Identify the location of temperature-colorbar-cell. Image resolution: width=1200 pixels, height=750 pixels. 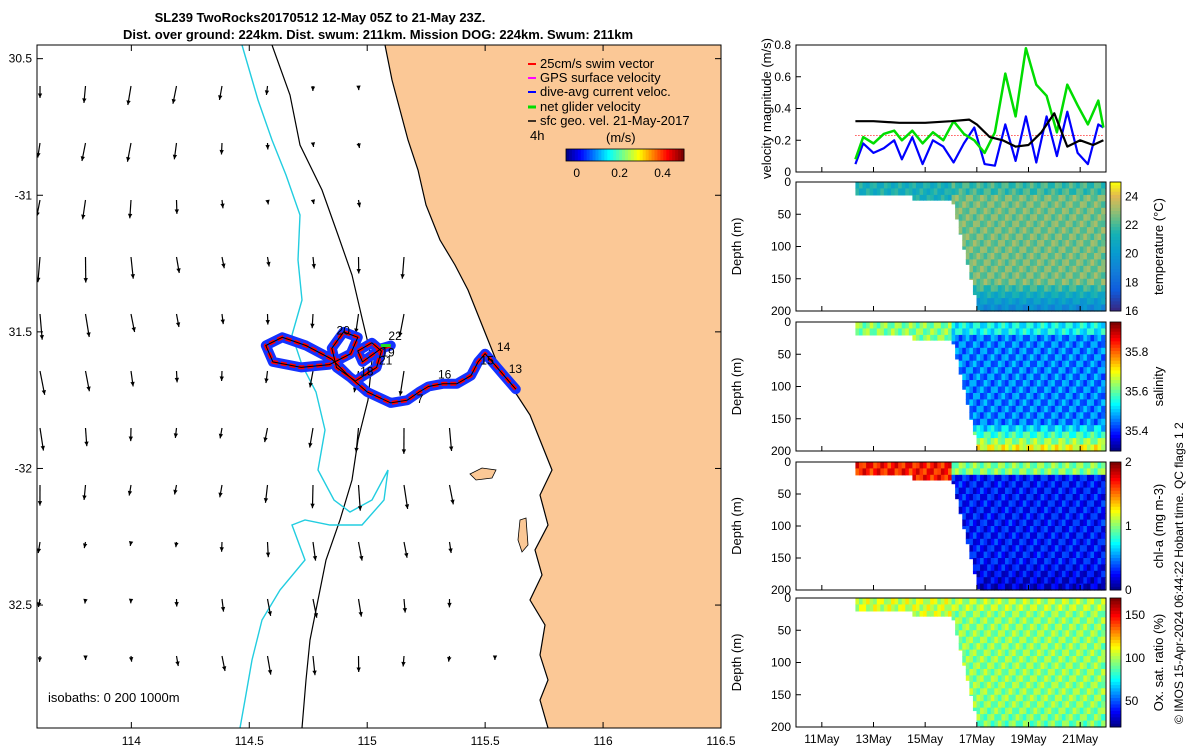
(1115, 280).